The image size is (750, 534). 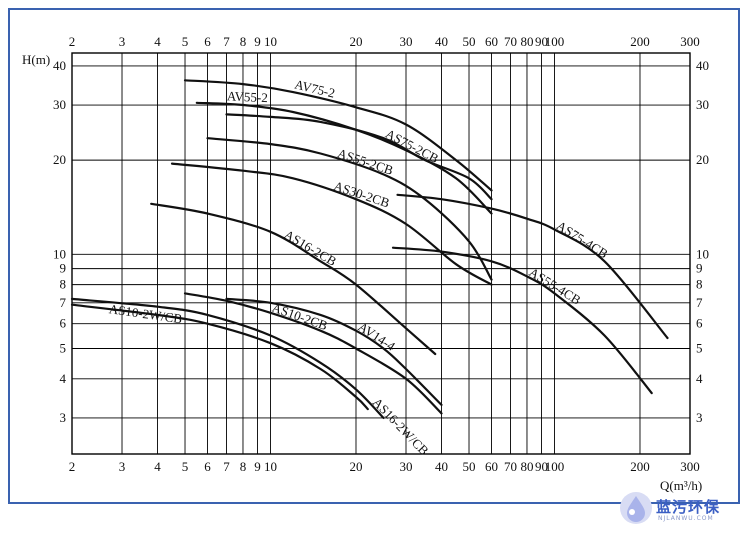 What do you see at coordinates (699, 347) in the screenshot?
I see `y-tick-label-right: 5` at bounding box center [699, 347].